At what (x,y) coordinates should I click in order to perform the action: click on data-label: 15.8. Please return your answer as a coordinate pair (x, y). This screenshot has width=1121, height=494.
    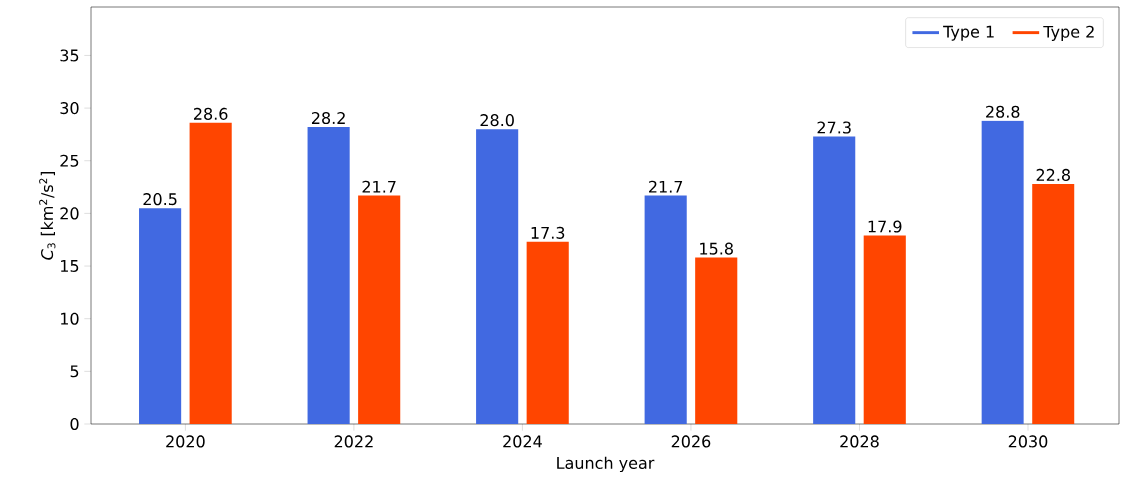
    Looking at the image, I should click on (716, 248).